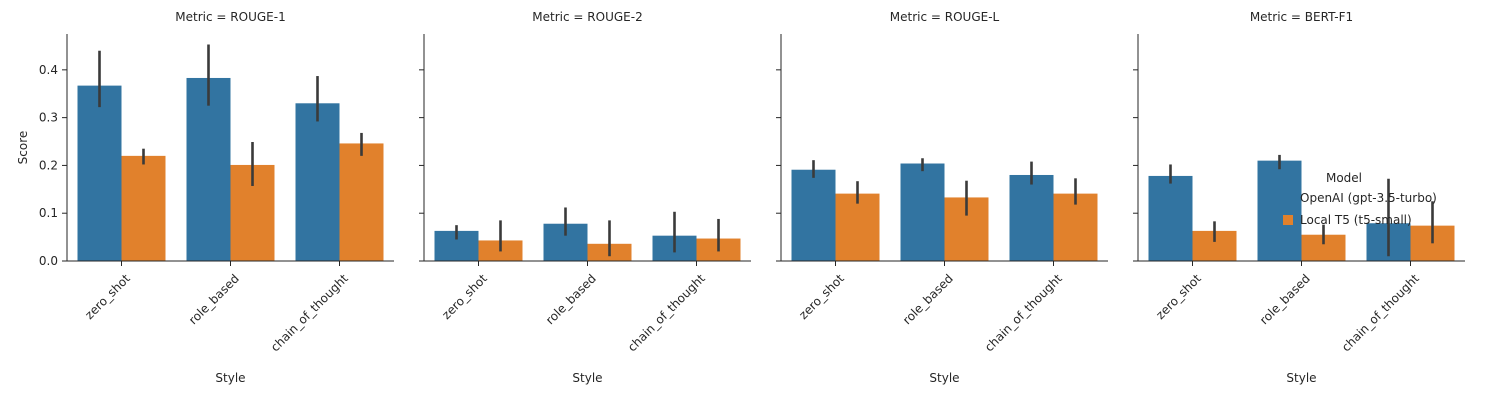 The image size is (1488, 404). Describe the element at coordinates (1356, 220) in the screenshot. I see `legend-entry: Local T5 (t5-small)` at that location.